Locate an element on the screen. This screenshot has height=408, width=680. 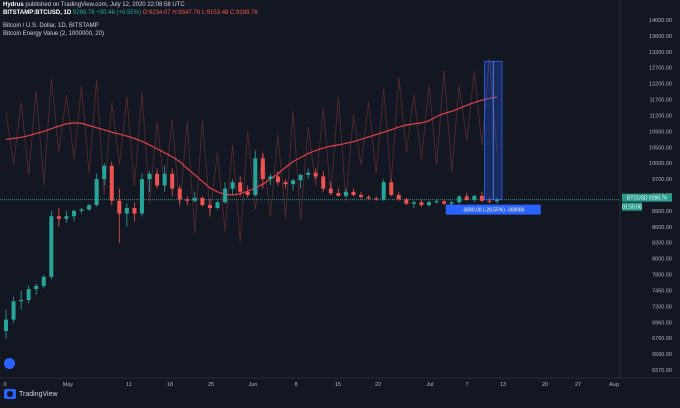
y-tick-label: 13200.00 is located at coordinates (660, 53).